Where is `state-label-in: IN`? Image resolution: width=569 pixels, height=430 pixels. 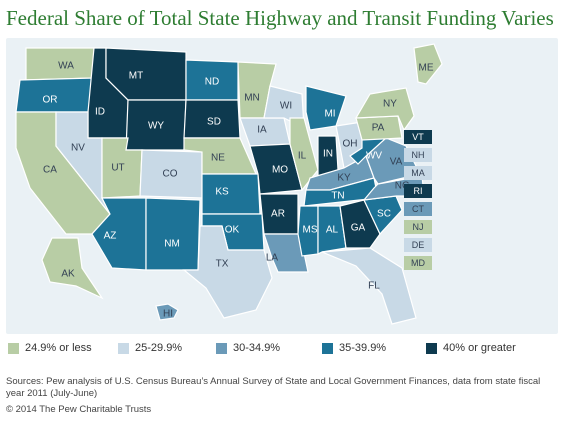 state-label-in: IN is located at coordinates (328, 154).